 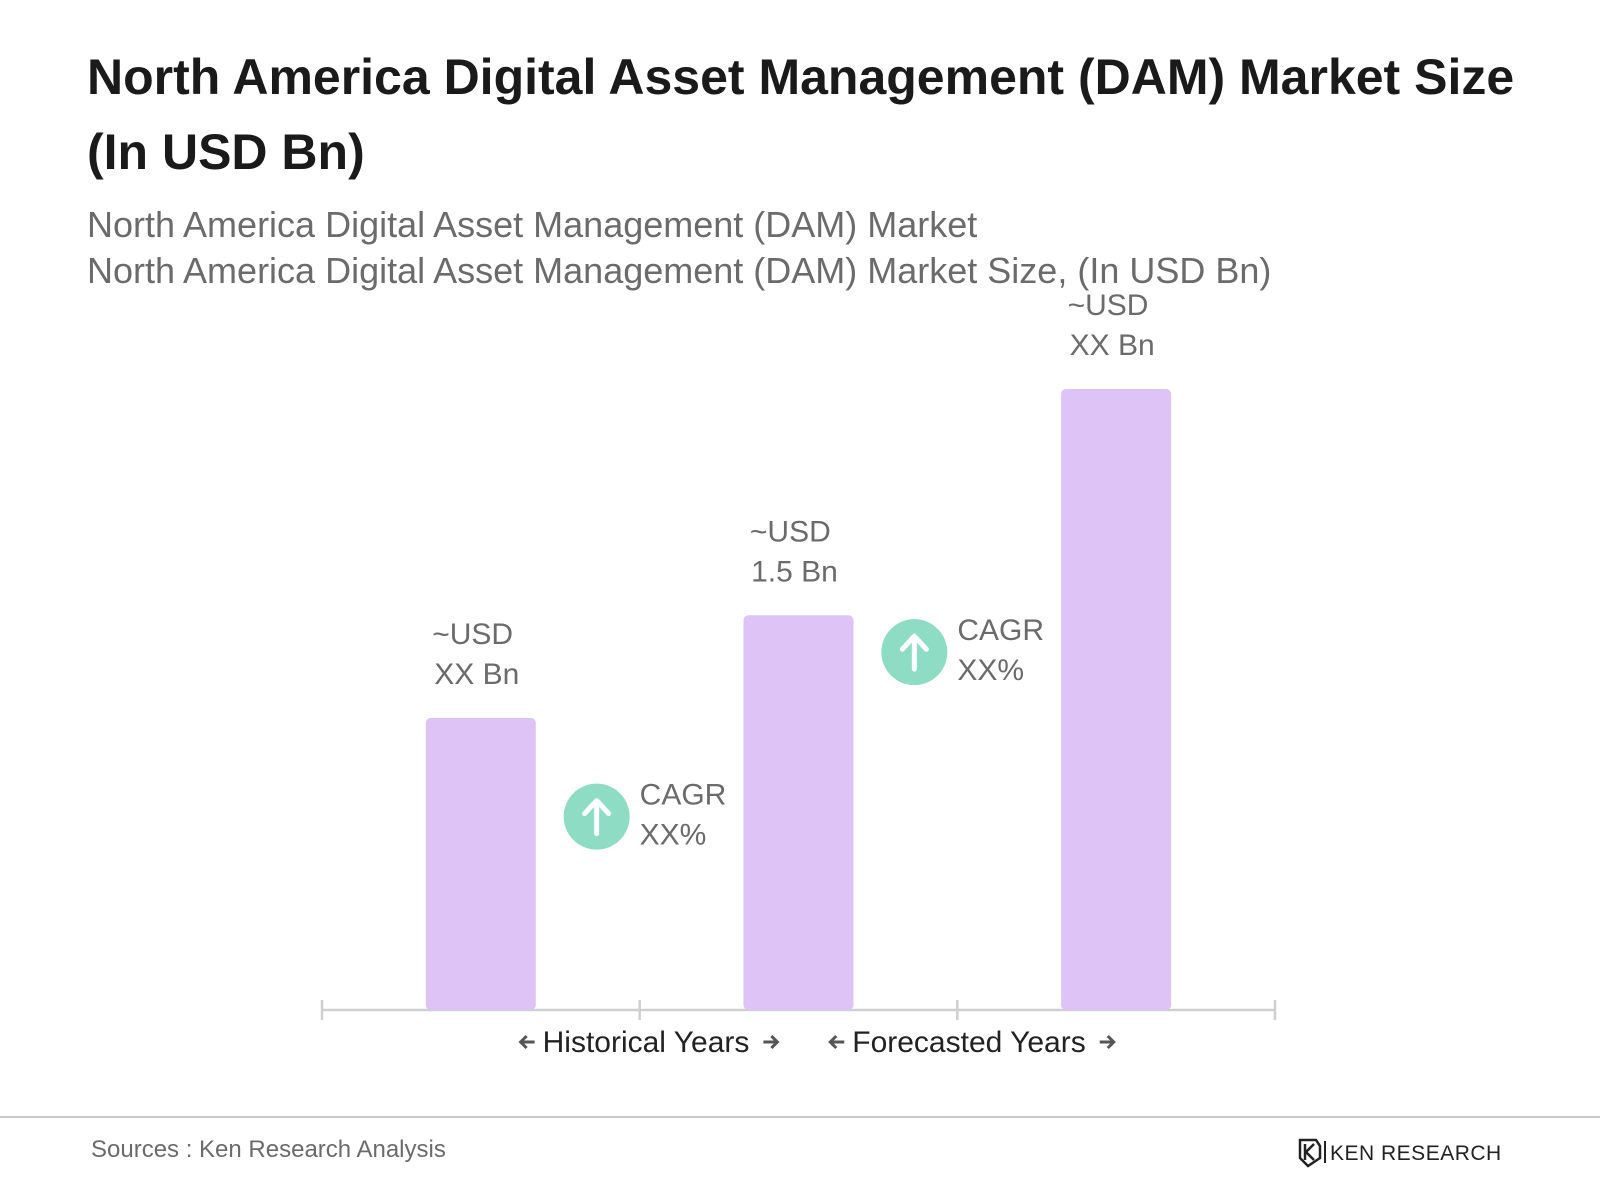 I want to click on source: Sources : Ken Research Analysis, so click(x=268, y=1149).